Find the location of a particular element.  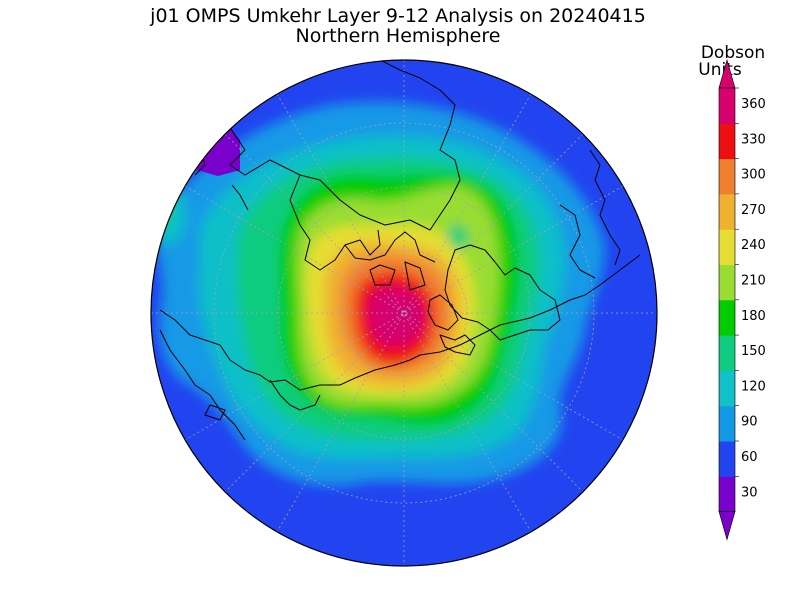

colorbar-min-arrow is located at coordinates (727, 526).